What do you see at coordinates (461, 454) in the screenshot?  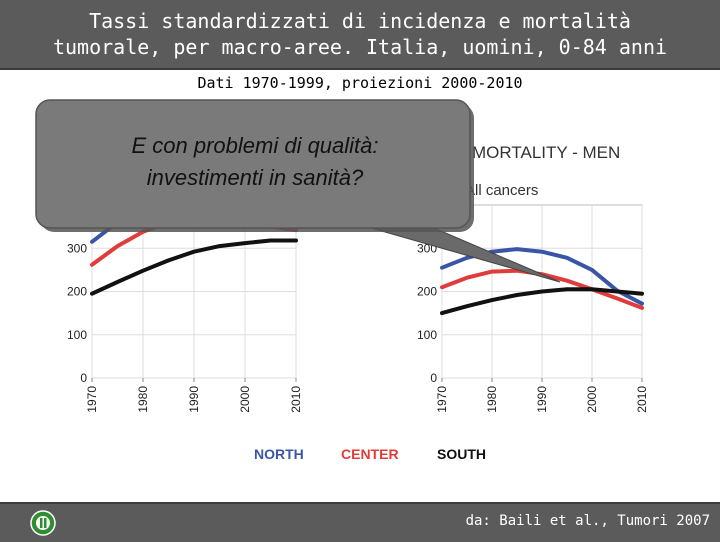 I see `legend-south: SOUTH` at bounding box center [461, 454].